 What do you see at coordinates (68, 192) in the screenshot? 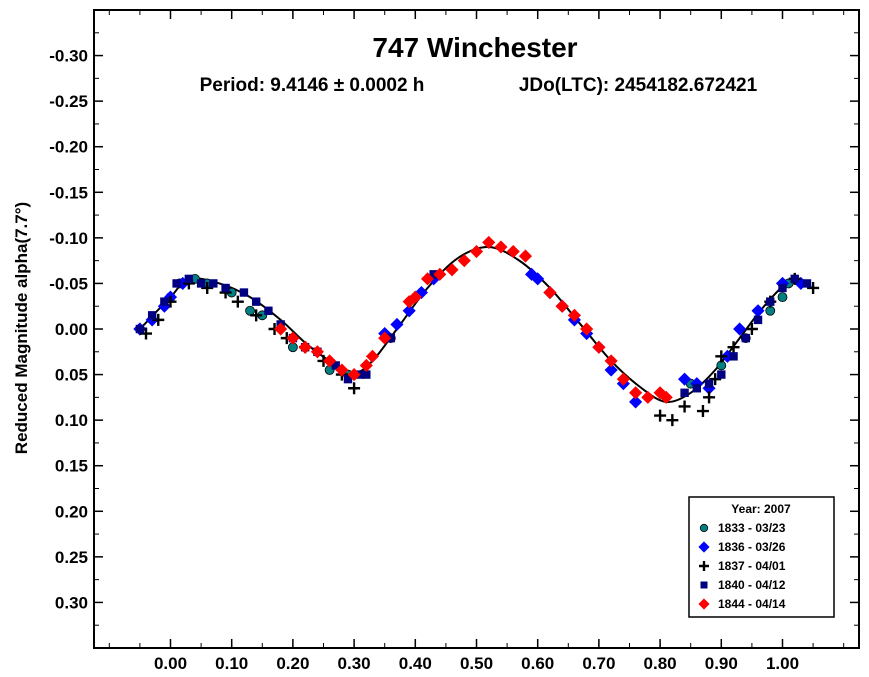
I see `y-tick-label: -0.15` at bounding box center [68, 192].